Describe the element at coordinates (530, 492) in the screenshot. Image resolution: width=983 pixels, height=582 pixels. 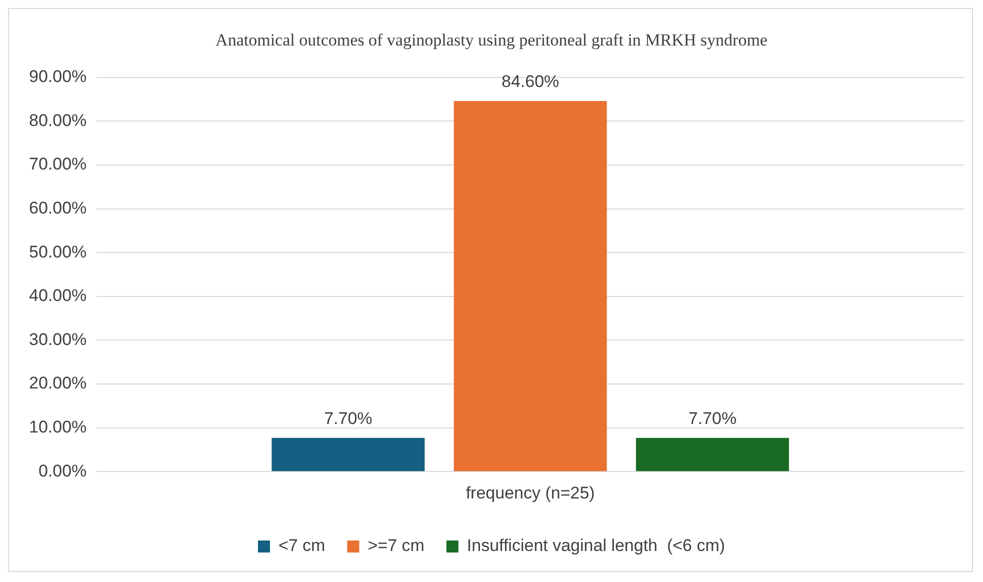
I see `x-tick-label: frequency (n=25)` at that location.